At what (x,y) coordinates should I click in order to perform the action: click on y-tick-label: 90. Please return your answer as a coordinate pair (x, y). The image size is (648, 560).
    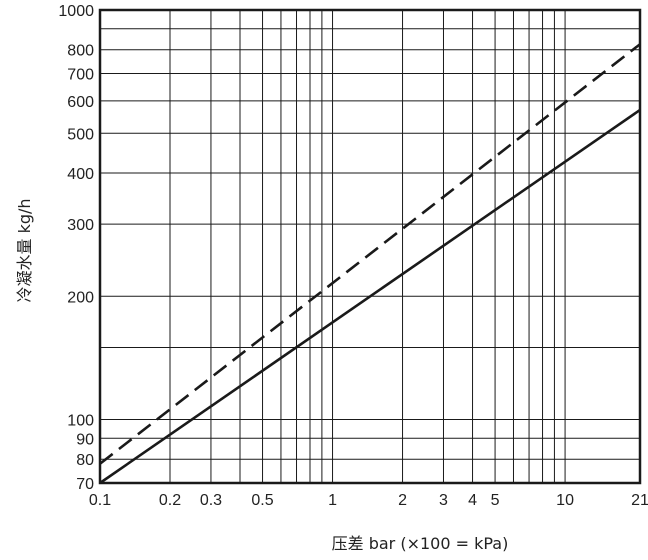
    Looking at the image, I should click on (85, 439).